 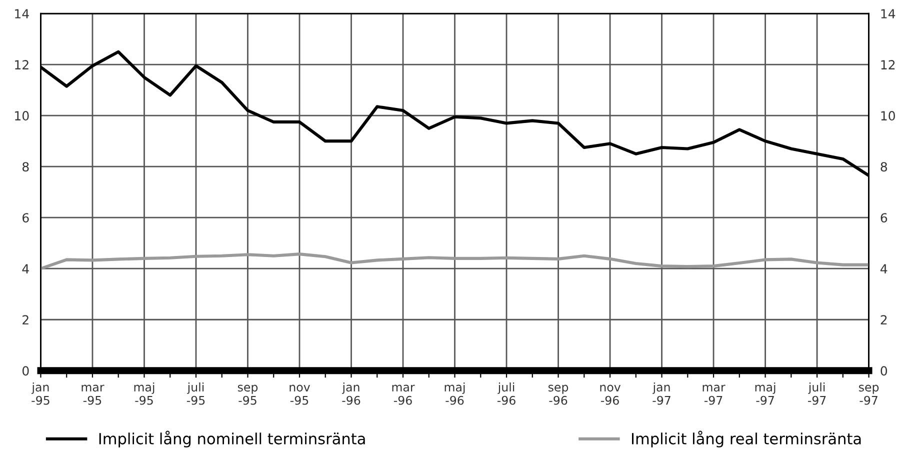 What do you see at coordinates (888, 13) in the screenshot?
I see `y2-tick-label: 14` at bounding box center [888, 13].